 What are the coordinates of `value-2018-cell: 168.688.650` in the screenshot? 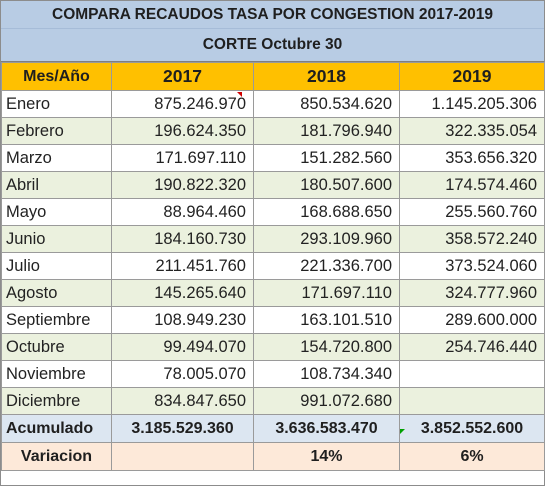 It's located at (326, 212).